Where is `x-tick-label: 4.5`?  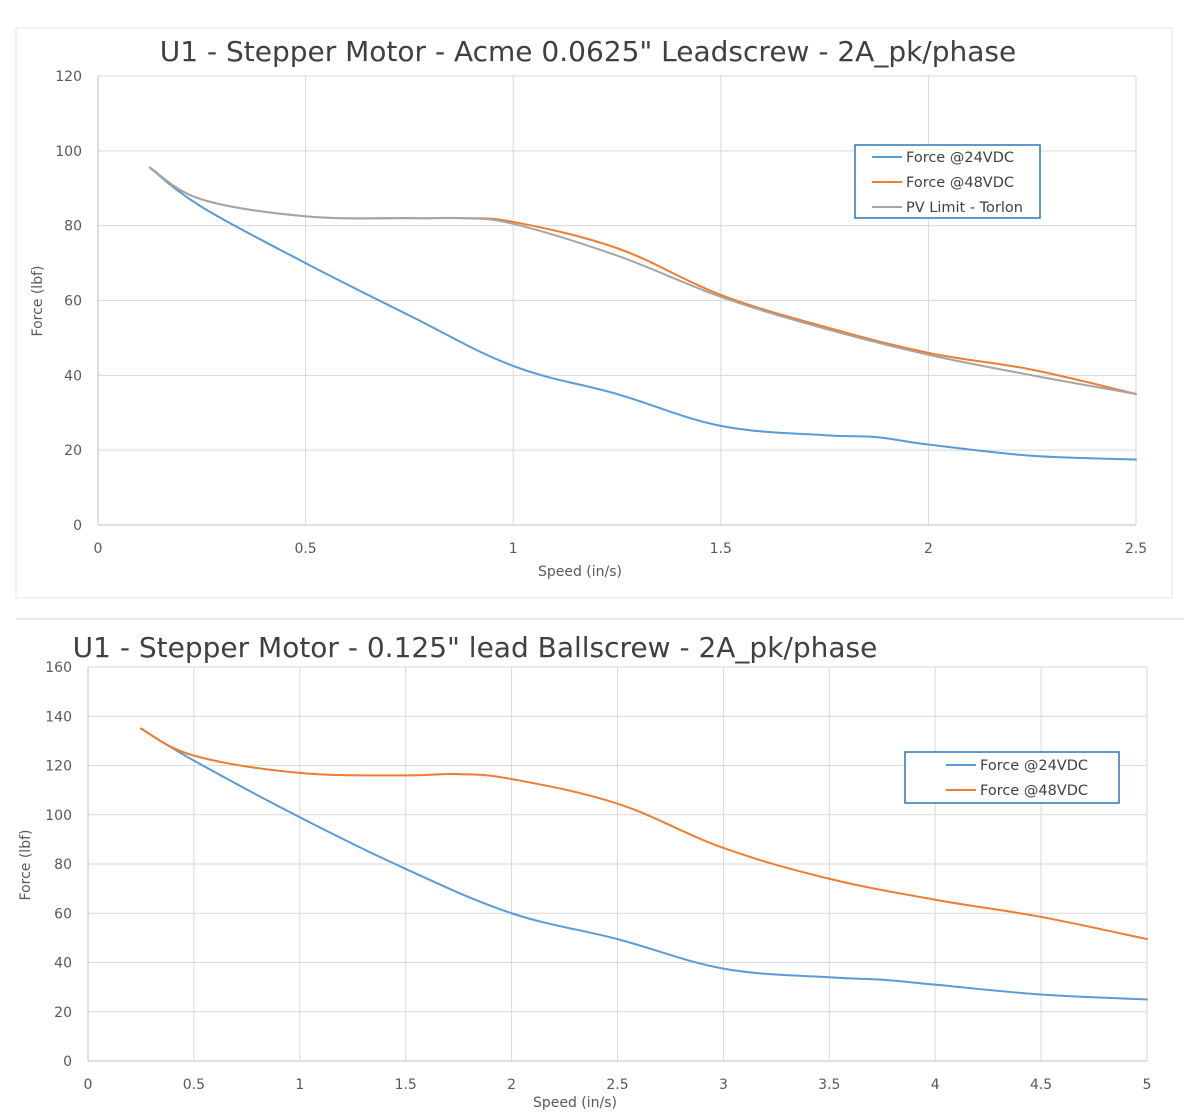 x-tick-label: 4.5 is located at coordinates (1041, 1085).